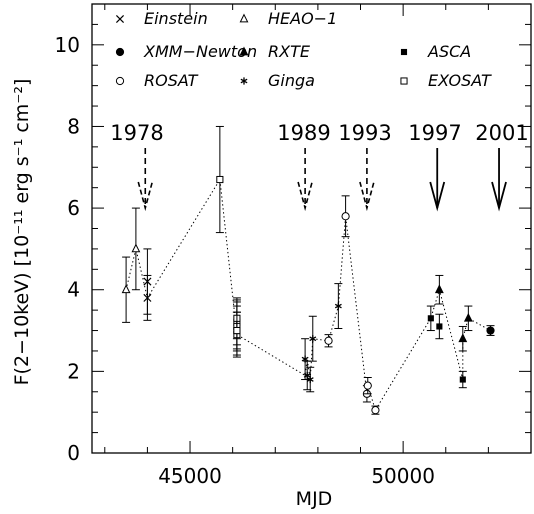 This screenshot has width=534, height=514. Describe the element at coordinates (304, 166) in the screenshot. I see `epoch-marker-1989: 1989` at that location.